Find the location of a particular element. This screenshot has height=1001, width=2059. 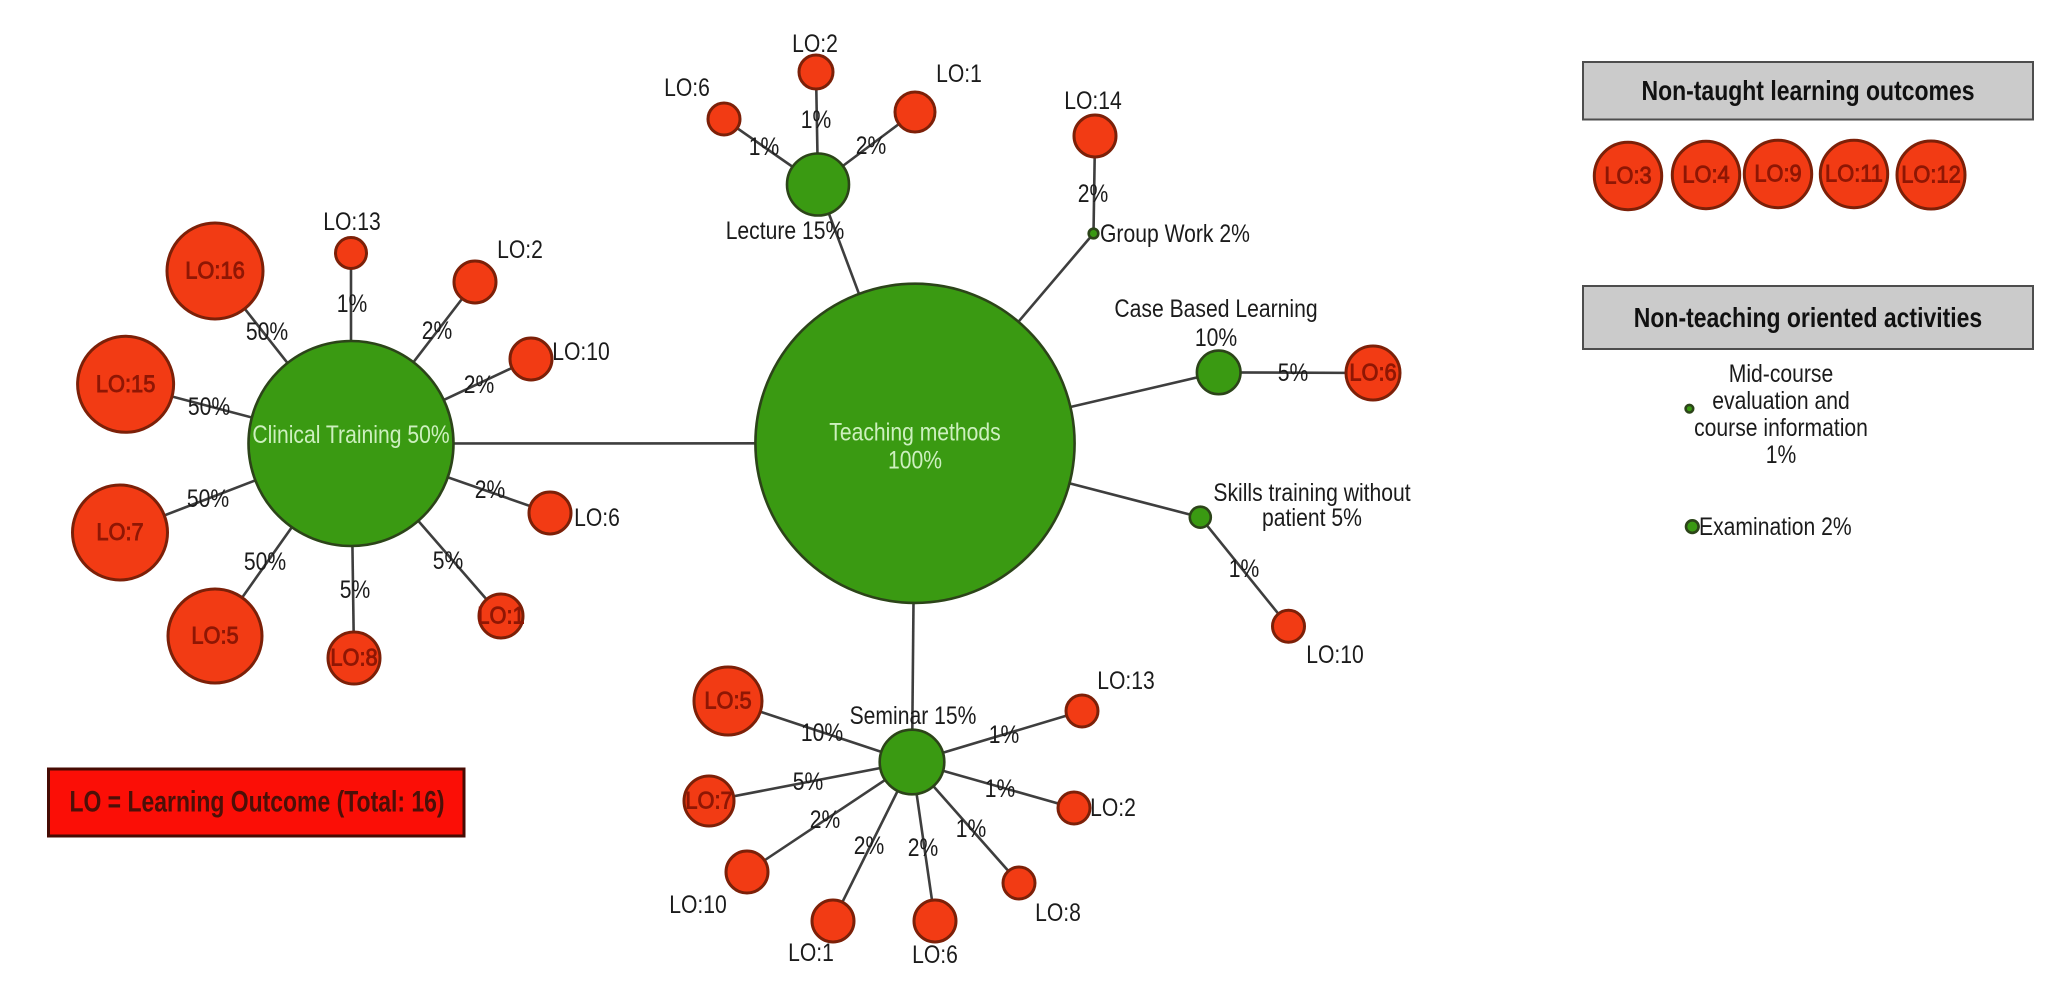

svg-text: LO:15 is located at coordinates (126, 384).